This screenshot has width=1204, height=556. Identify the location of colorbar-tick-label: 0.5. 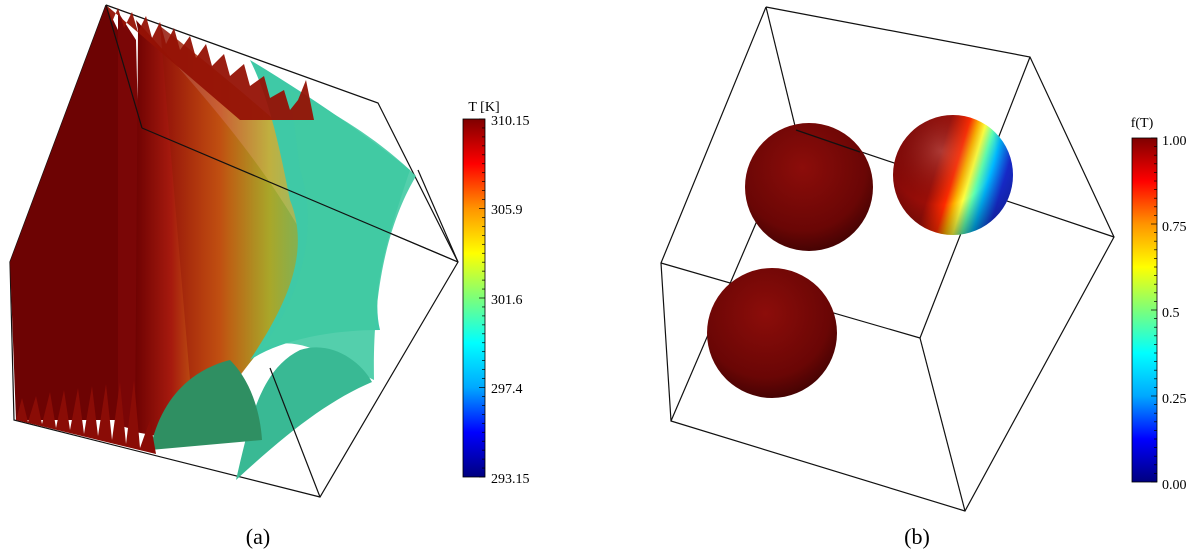
(1171, 313).